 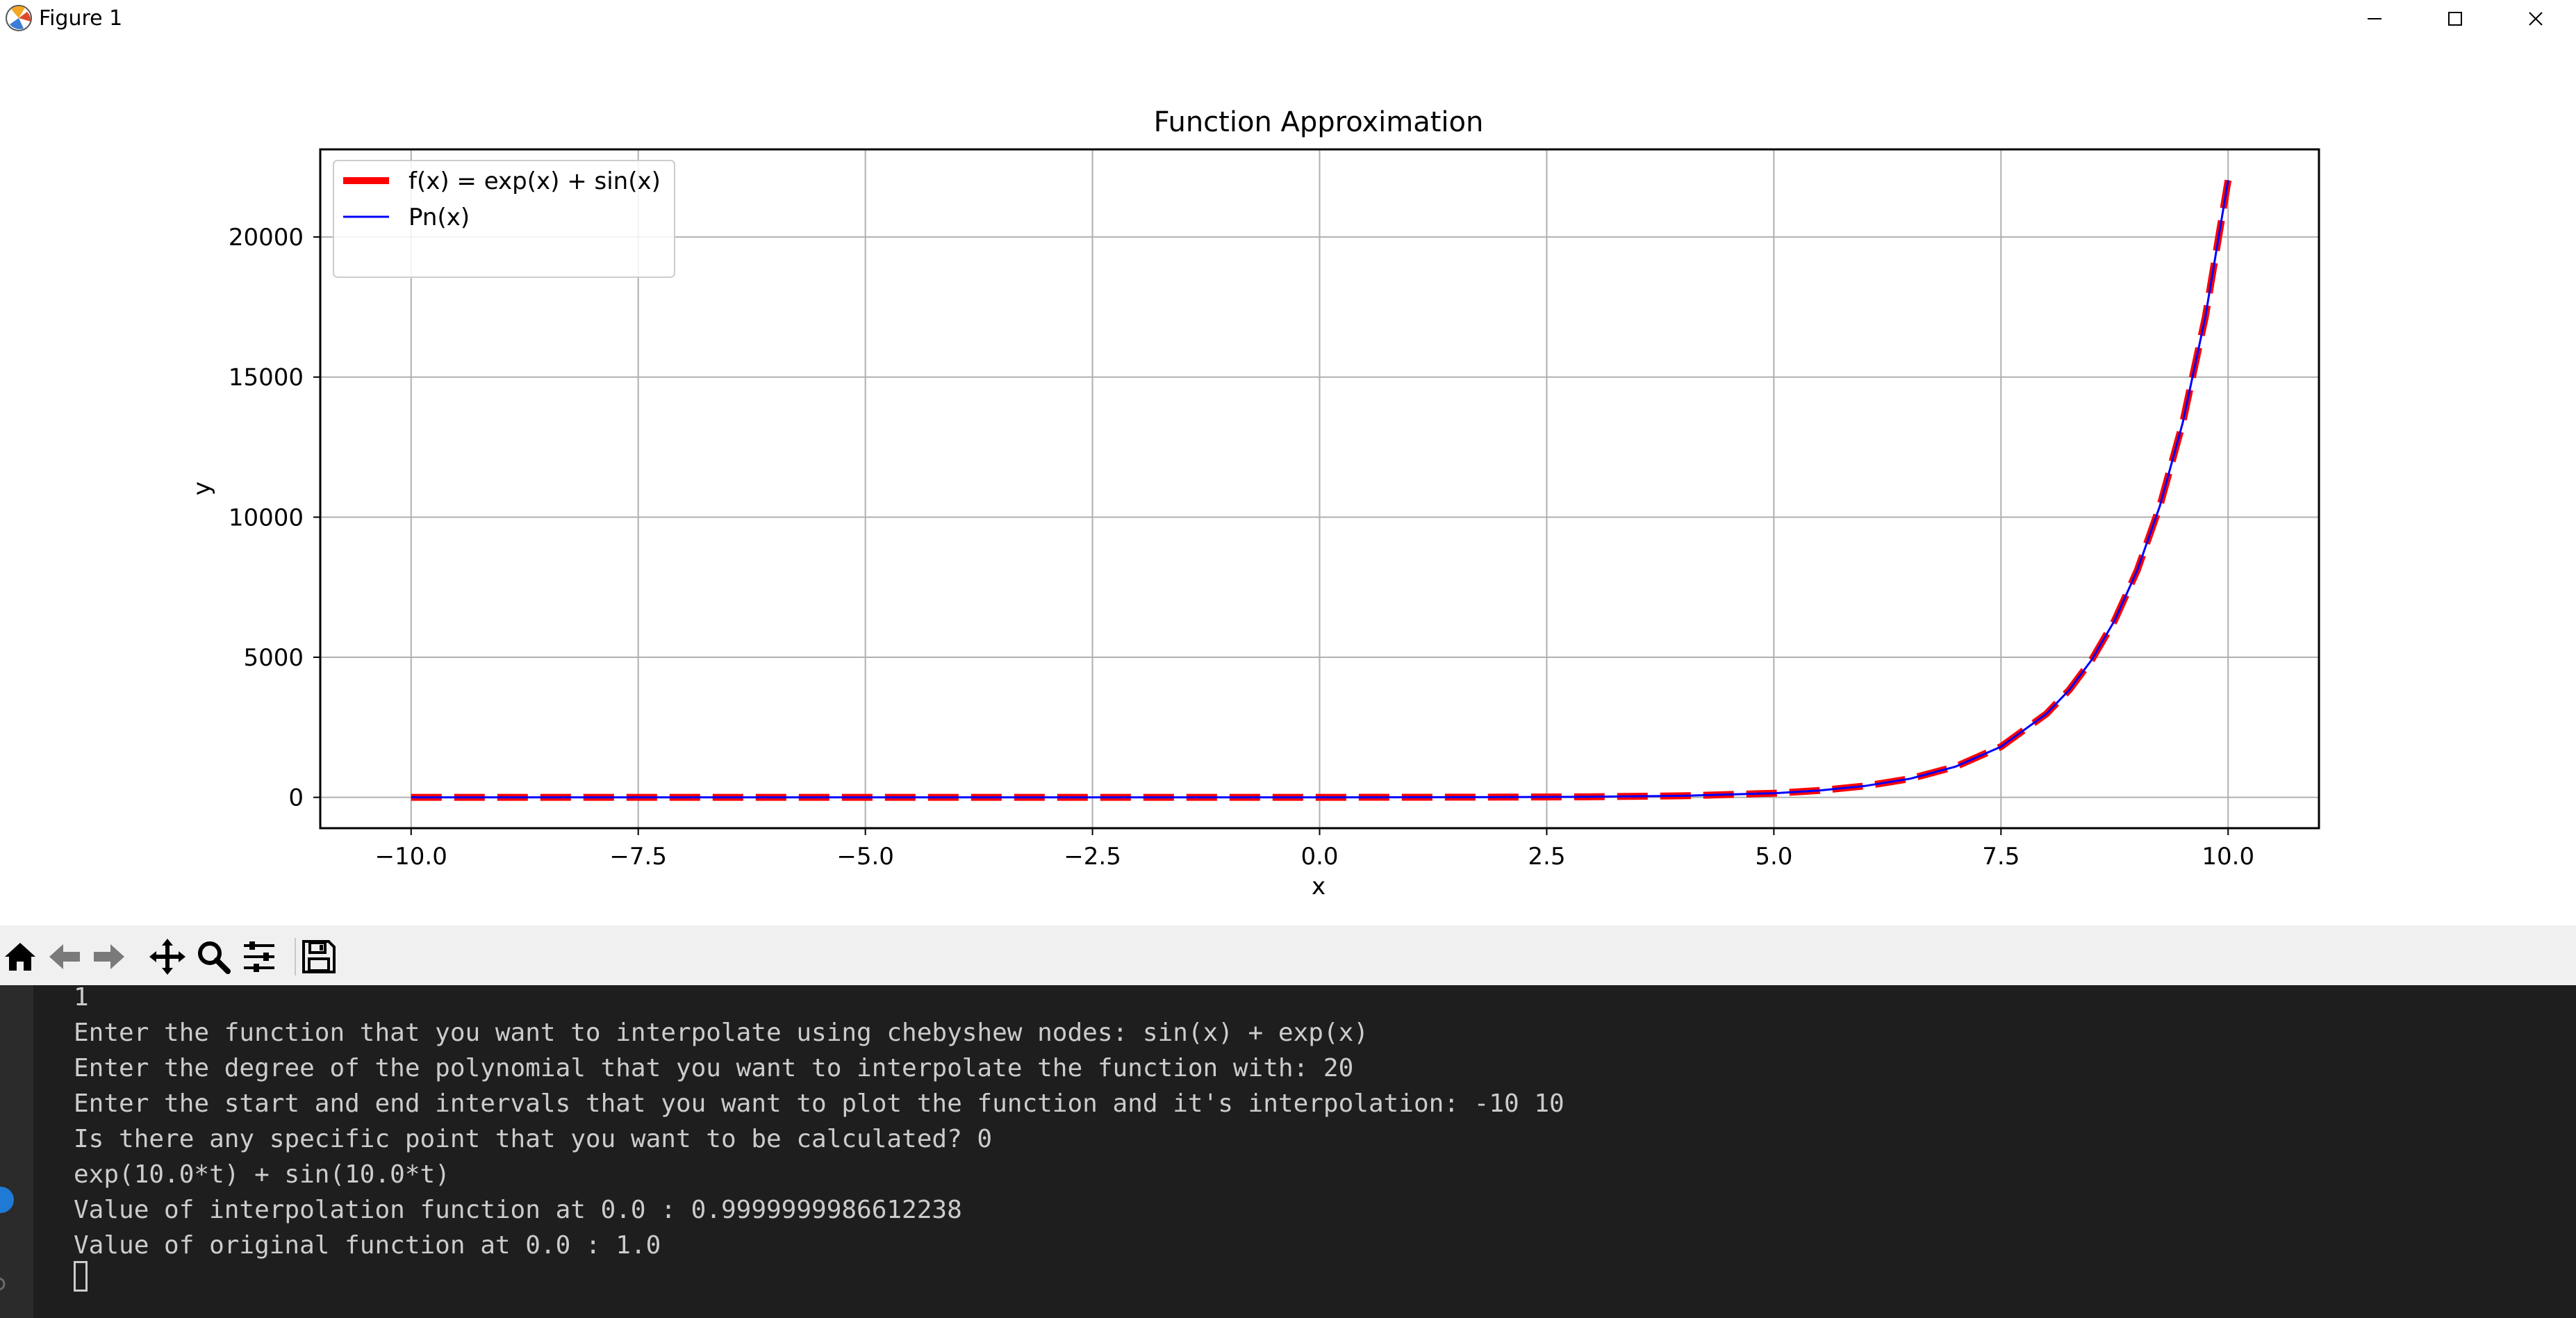 I want to click on x-tick-label: 0.0, so click(x=1320, y=857).